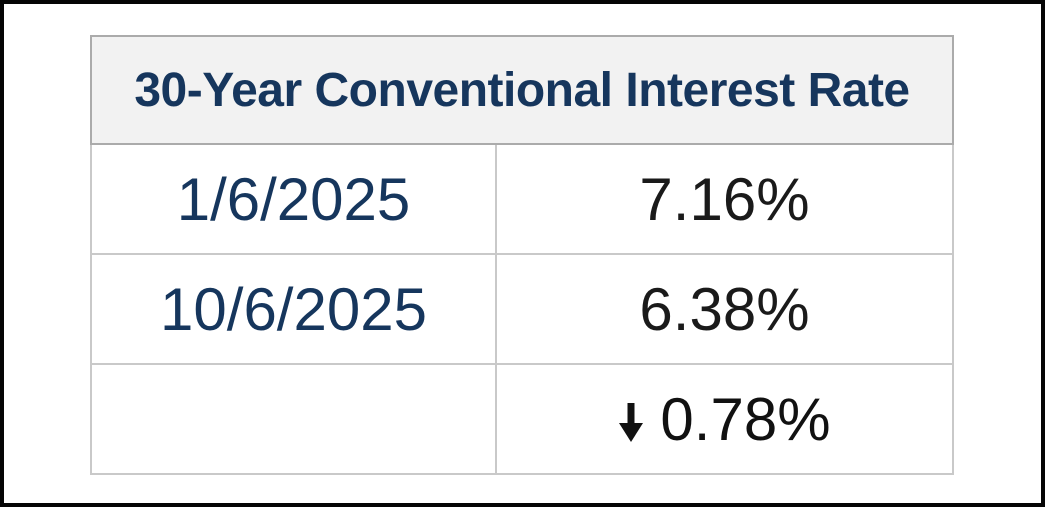 This screenshot has width=1045, height=507. Describe the element at coordinates (293, 419) in the screenshot. I see `empty-cell` at that location.